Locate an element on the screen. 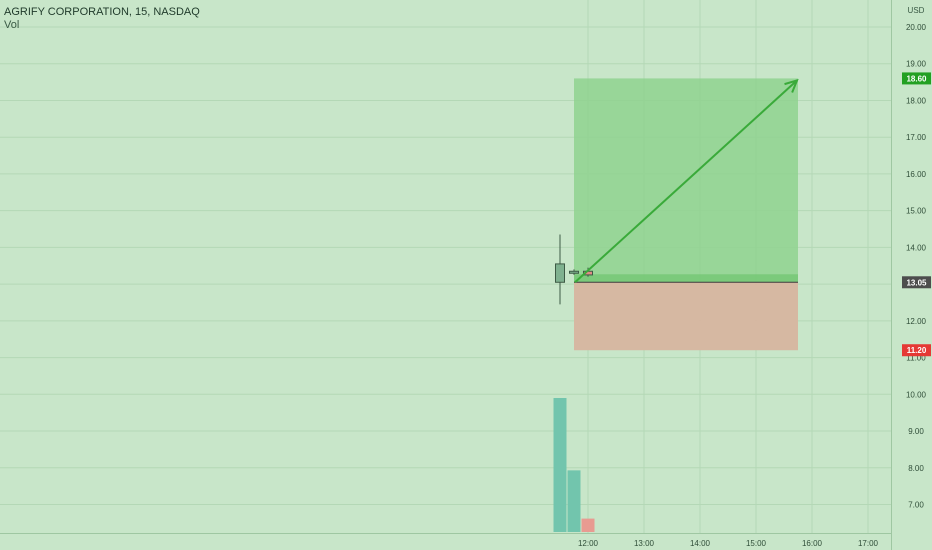 The width and height of the screenshot is (932, 550). target-price-badge: 18.60 is located at coordinates (916, 78).